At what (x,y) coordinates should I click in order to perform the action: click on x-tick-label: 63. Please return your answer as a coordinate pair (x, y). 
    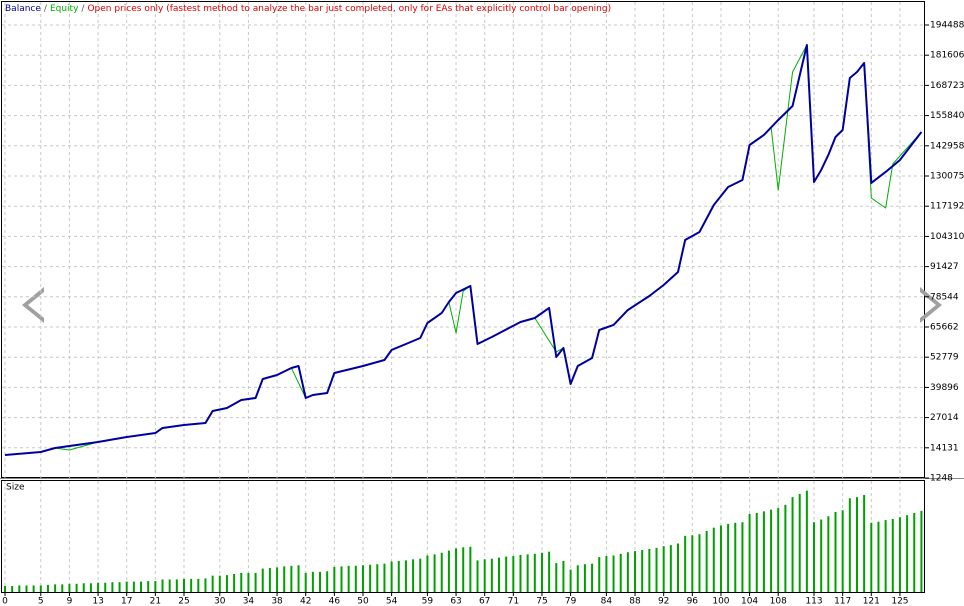
    Looking at the image, I should click on (455, 601).